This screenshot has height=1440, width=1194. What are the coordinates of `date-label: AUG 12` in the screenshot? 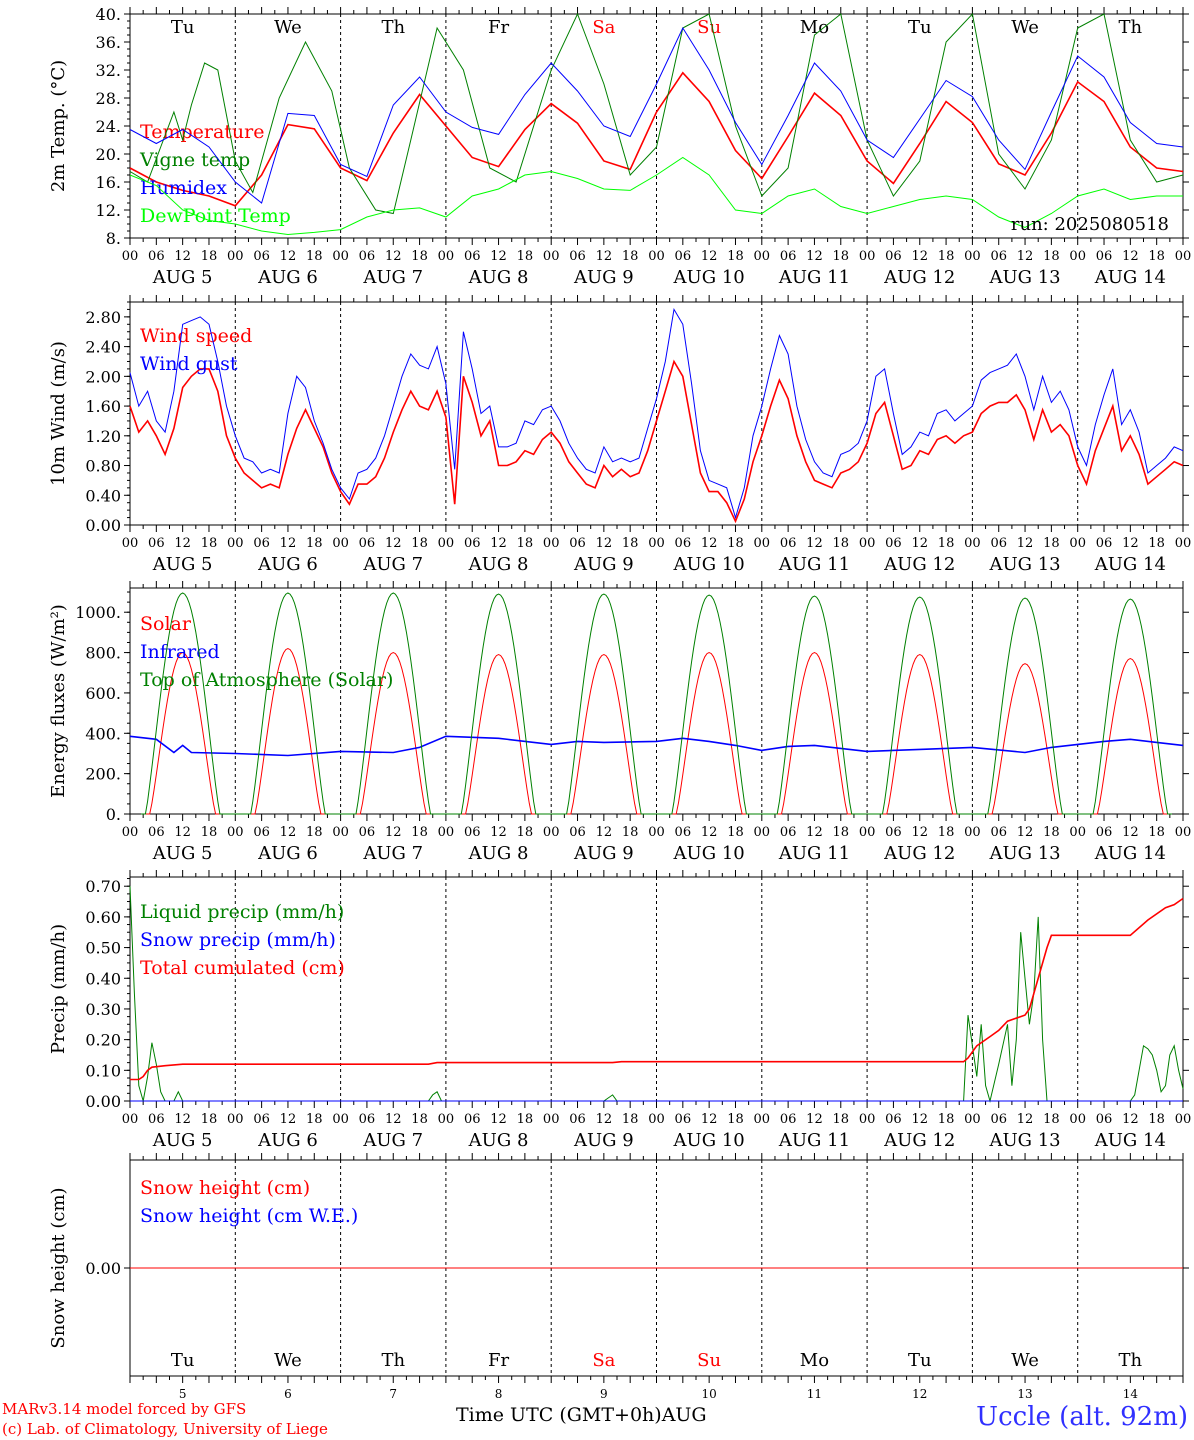 It's located at (919, 853).